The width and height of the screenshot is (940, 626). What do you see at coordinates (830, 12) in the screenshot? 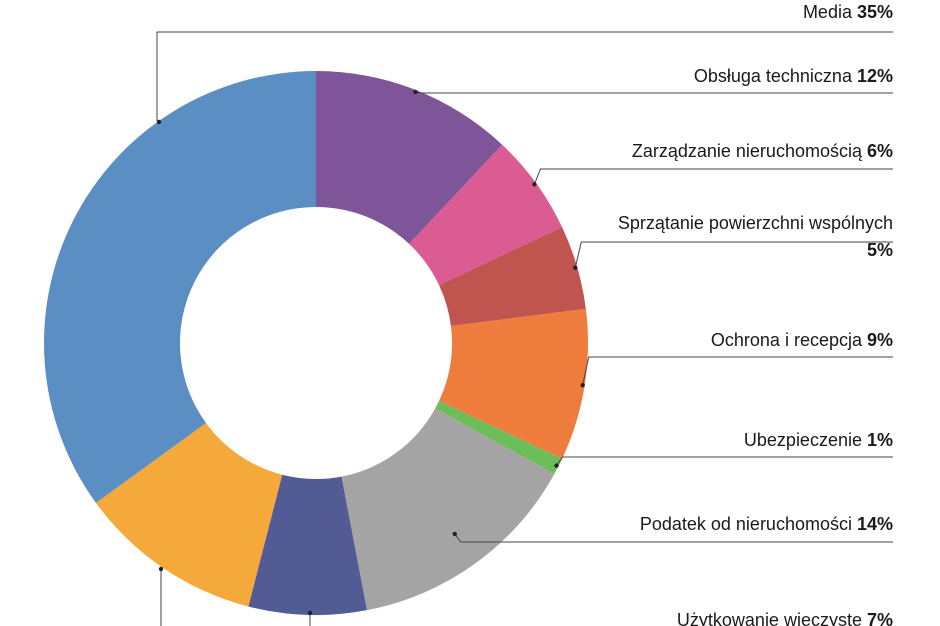
I see `label-name-media: Media` at bounding box center [830, 12].